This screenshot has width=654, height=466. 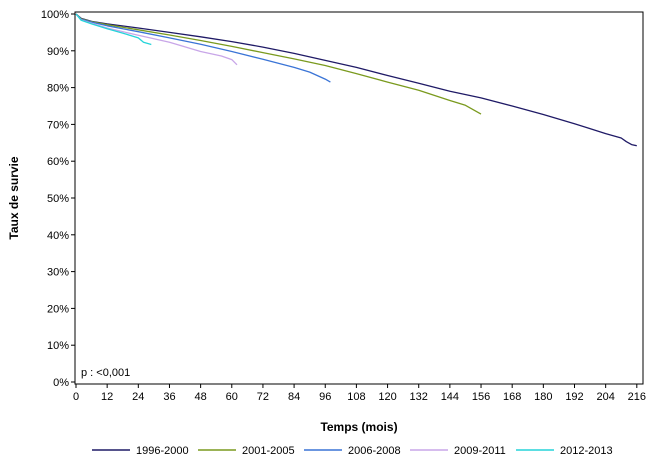 What do you see at coordinates (358, 427) in the screenshot?
I see `x-axis-title: Temps (mois)` at bounding box center [358, 427].